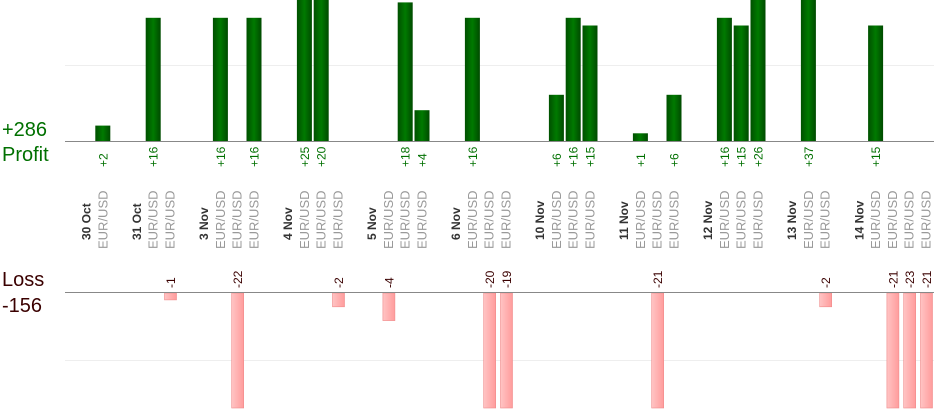 This screenshot has width=934, height=420. What do you see at coordinates (389, 282) in the screenshot?
I see `loss-value-label: -4` at bounding box center [389, 282].